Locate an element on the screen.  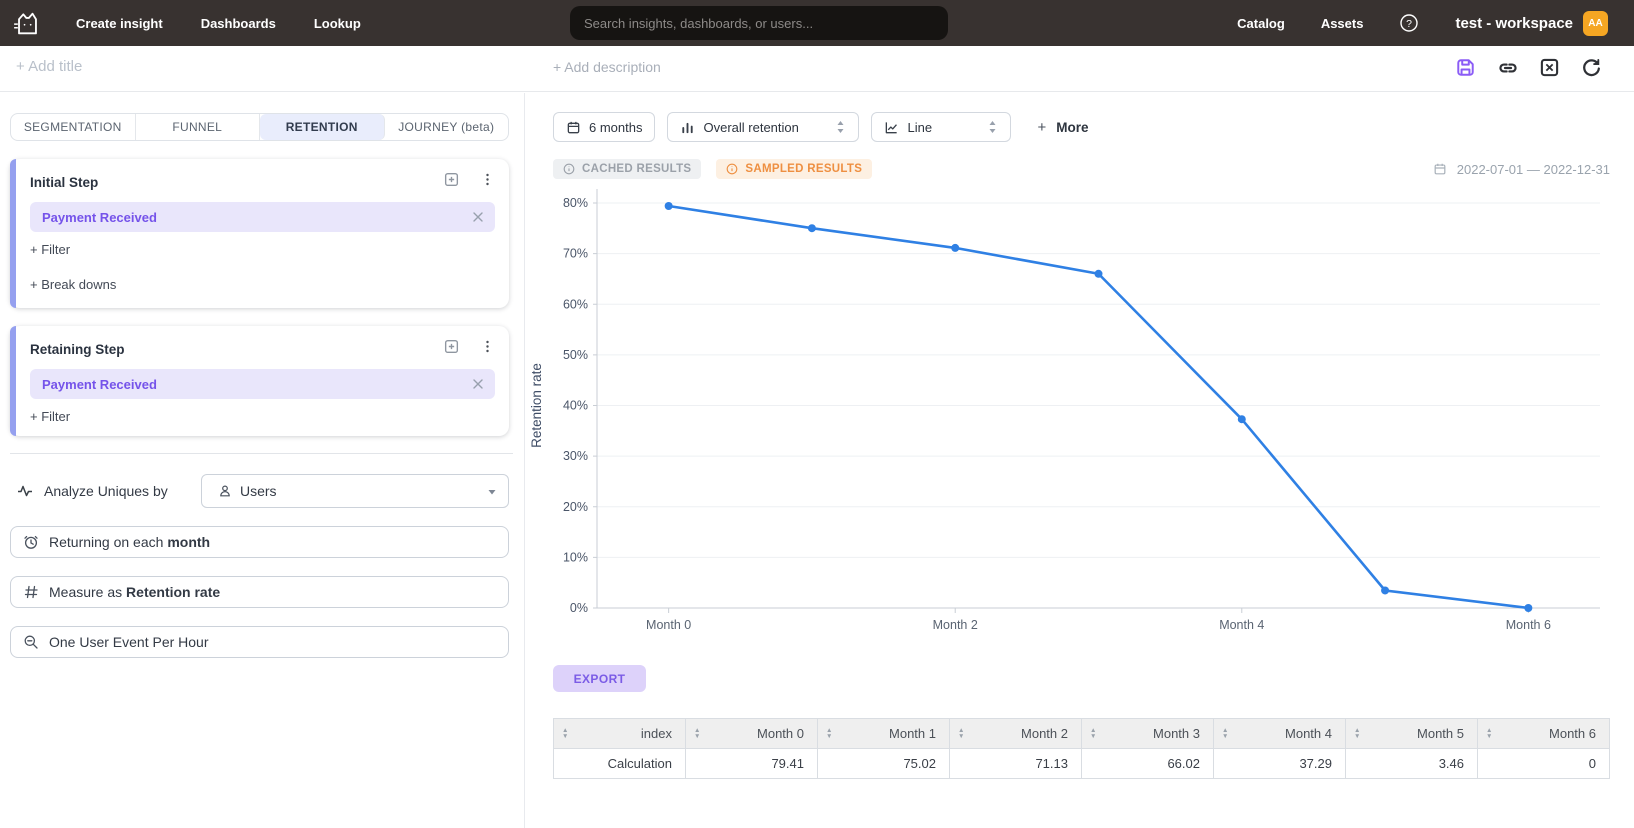
chart-type-select: Line is located at coordinates (941, 127).